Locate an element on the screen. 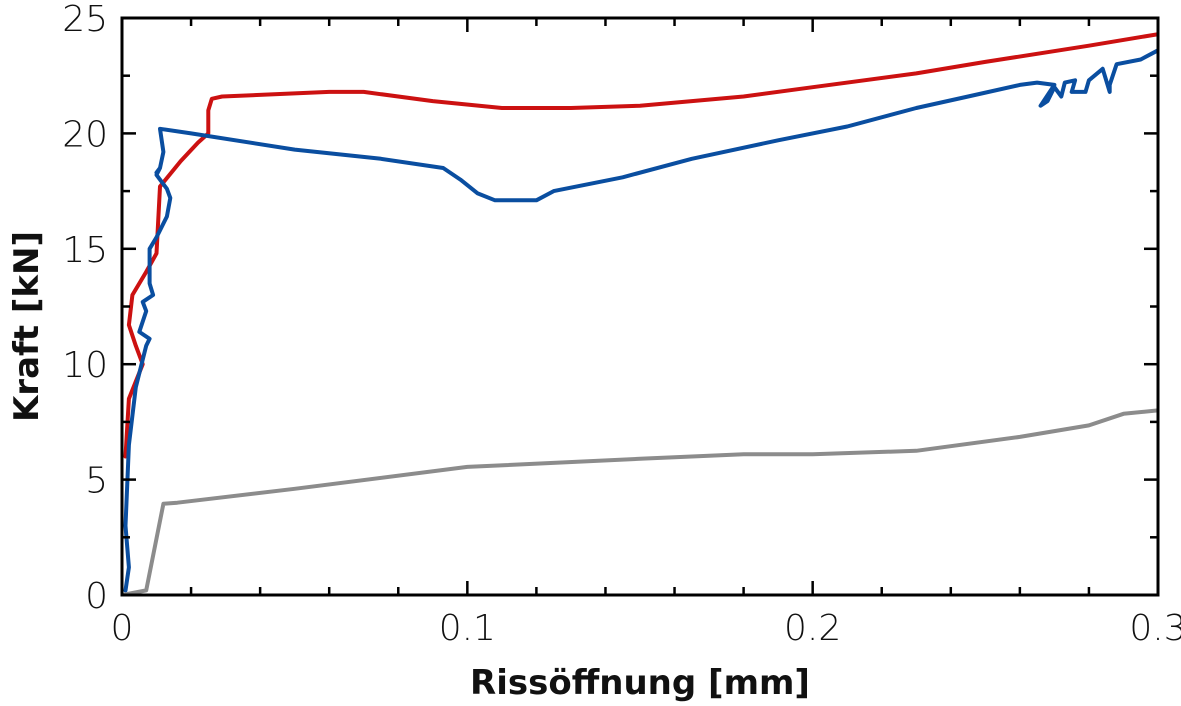  y-axis-title: Kraft [kN] is located at coordinates (27, 326).